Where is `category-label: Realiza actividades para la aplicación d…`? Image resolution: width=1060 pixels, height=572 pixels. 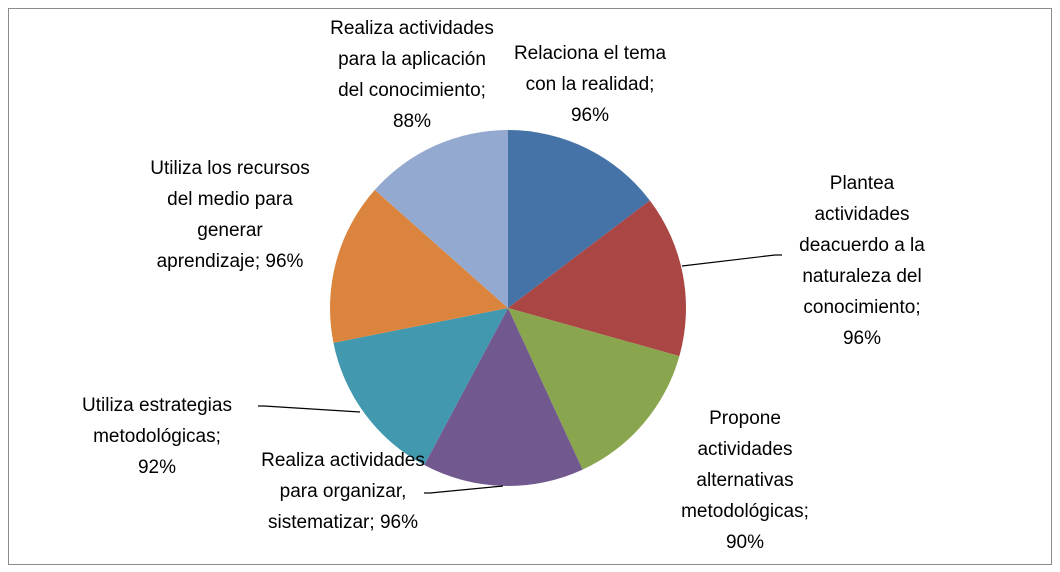
category-label: Realiza actividades para la aplicación d… is located at coordinates (412, 59).